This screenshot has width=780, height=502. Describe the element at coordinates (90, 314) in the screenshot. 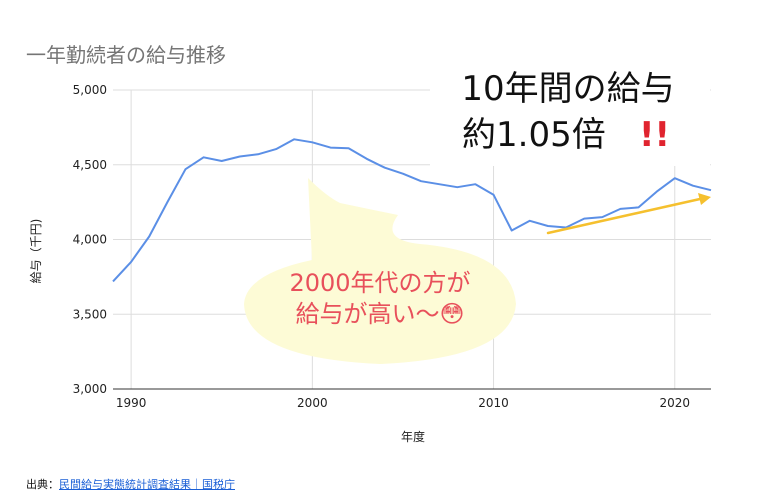

I see `y-tick-label: 3,500` at that location.